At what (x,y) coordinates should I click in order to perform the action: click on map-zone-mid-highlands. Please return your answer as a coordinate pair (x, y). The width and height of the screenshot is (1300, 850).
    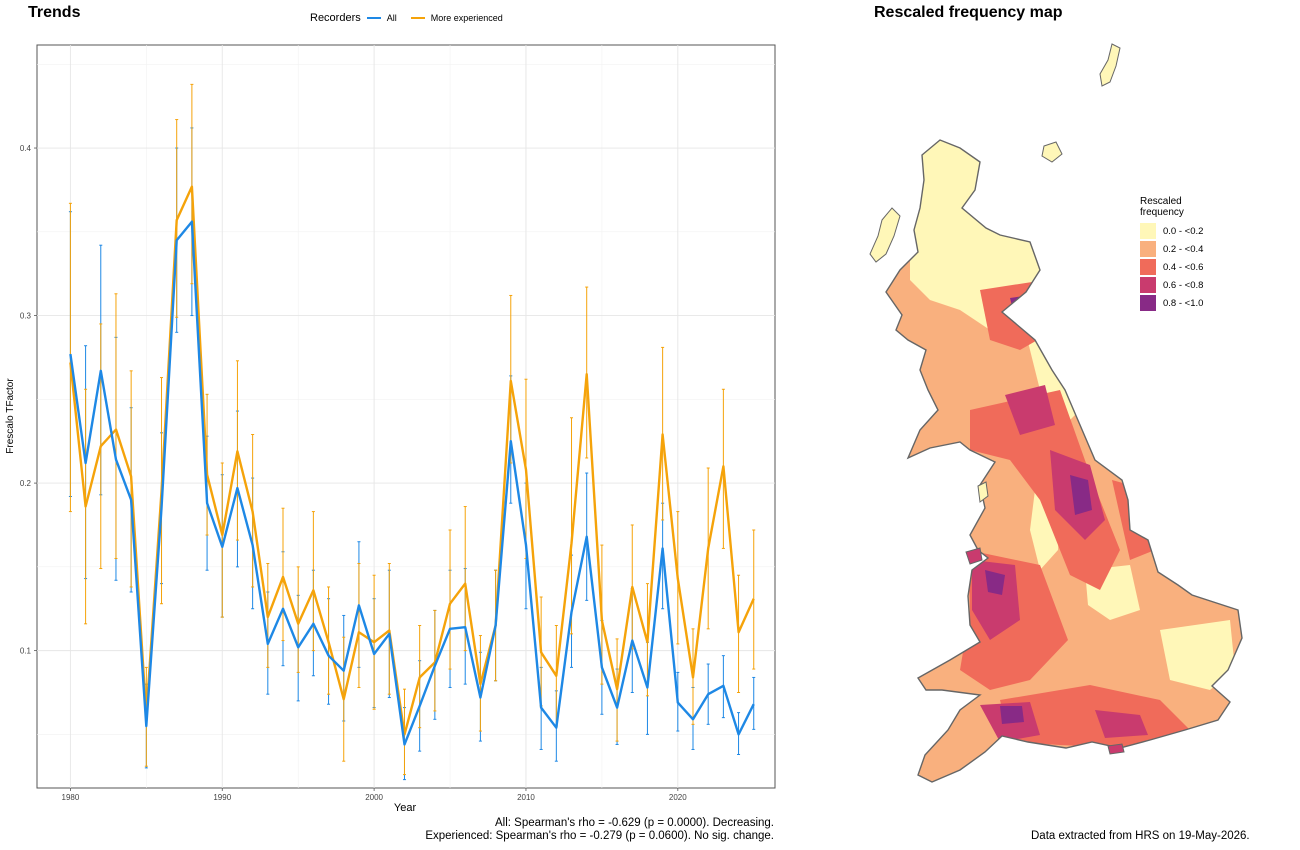
    Looking at the image, I should click on (1017, 315).